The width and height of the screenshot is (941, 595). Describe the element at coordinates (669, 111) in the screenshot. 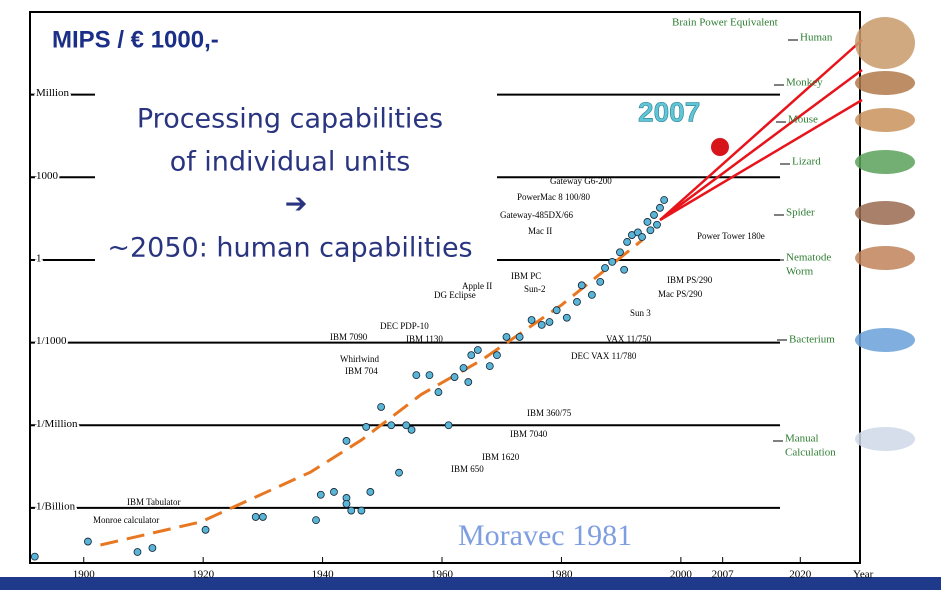

I see `highlight-label: 2007` at that location.